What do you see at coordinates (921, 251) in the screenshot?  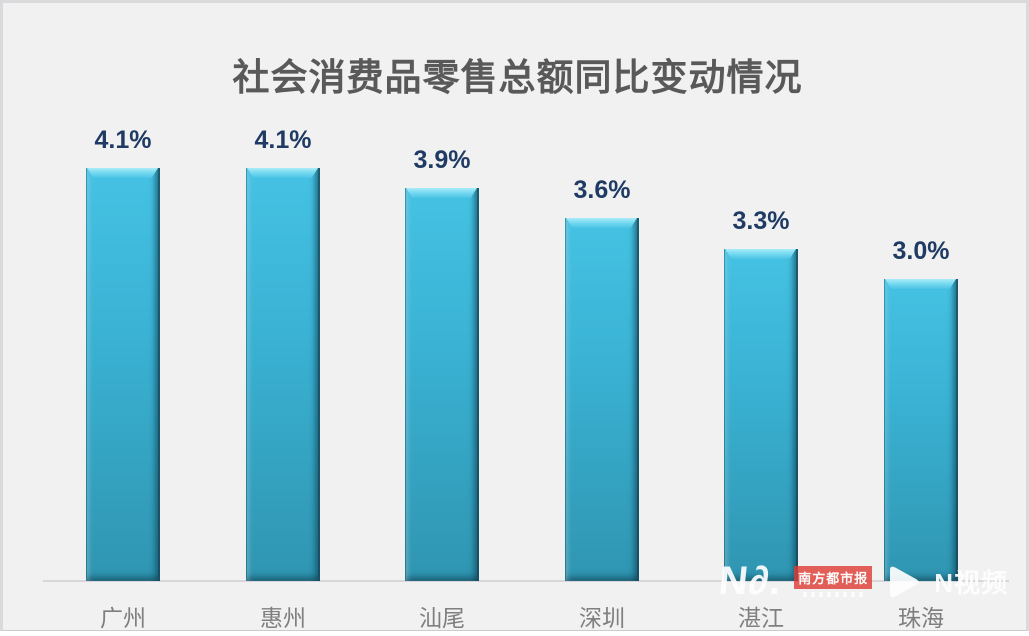 I see `value-label-珠海: 3.0%` at bounding box center [921, 251].